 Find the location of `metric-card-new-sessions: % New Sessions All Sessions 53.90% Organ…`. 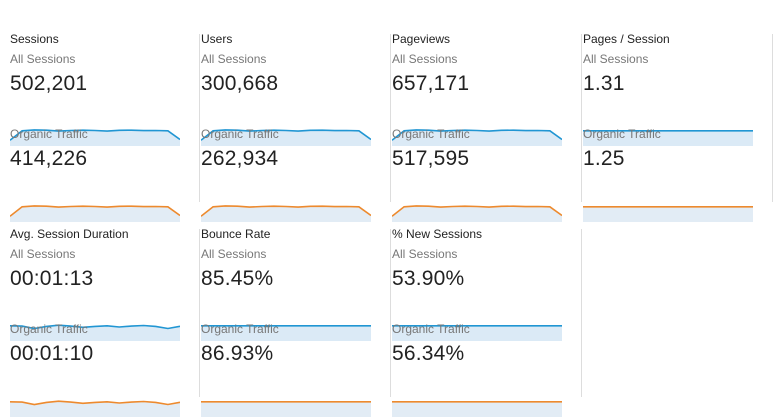

metric-card-new-sessions: % New Sessions All Sessions 53.90% Organ… is located at coordinates (487, 322).